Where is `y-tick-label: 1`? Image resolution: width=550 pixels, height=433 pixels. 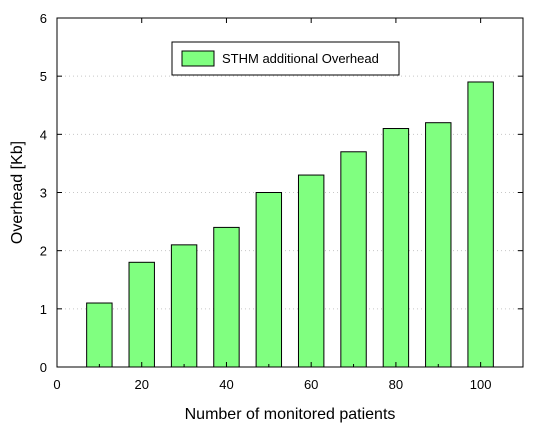
y-tick-label: 1 is located at coordinates (43, 309).